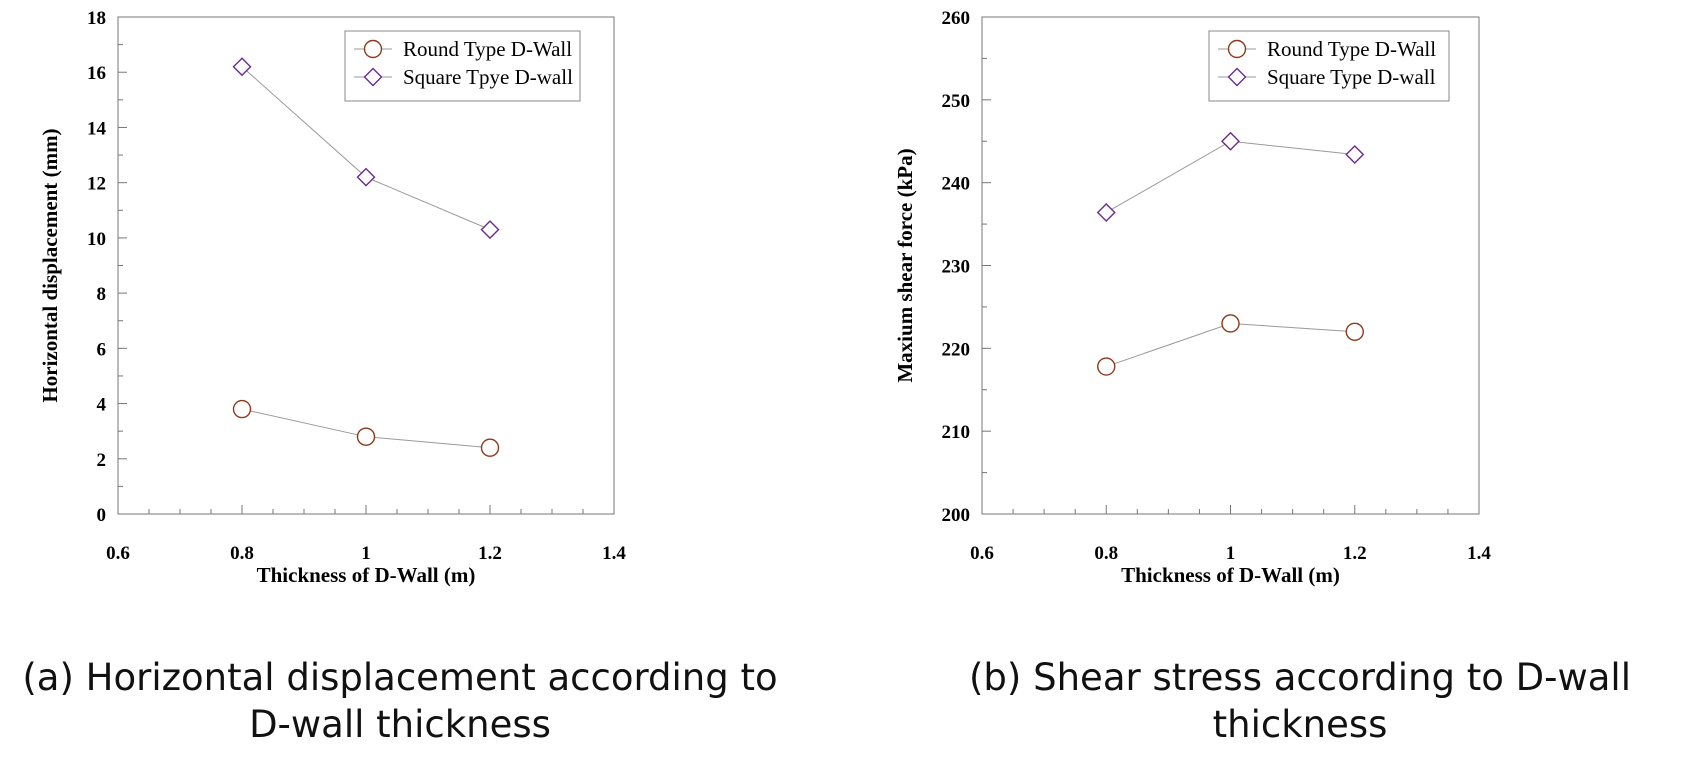 The height and width of the screenshot is (760, 1703). I want to click on y-tick-label: 250, so click(956, 101).